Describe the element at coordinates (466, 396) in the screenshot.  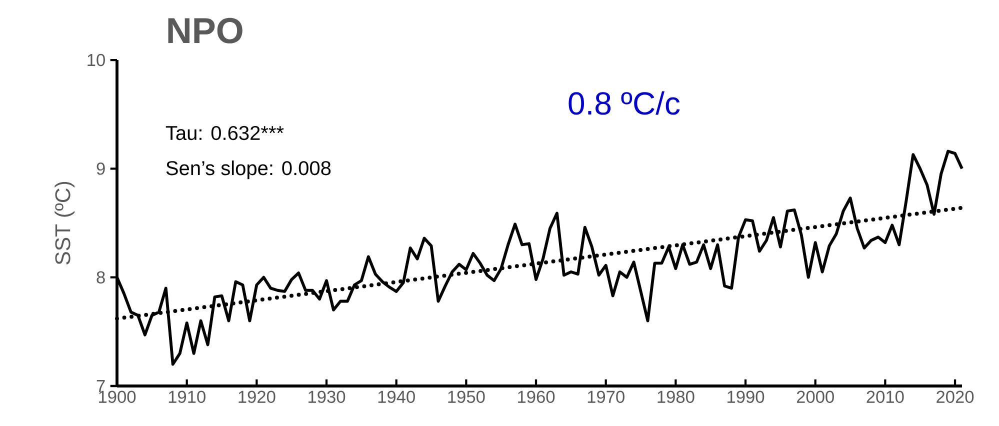
I see `x-tick-label: 1950` at that location.